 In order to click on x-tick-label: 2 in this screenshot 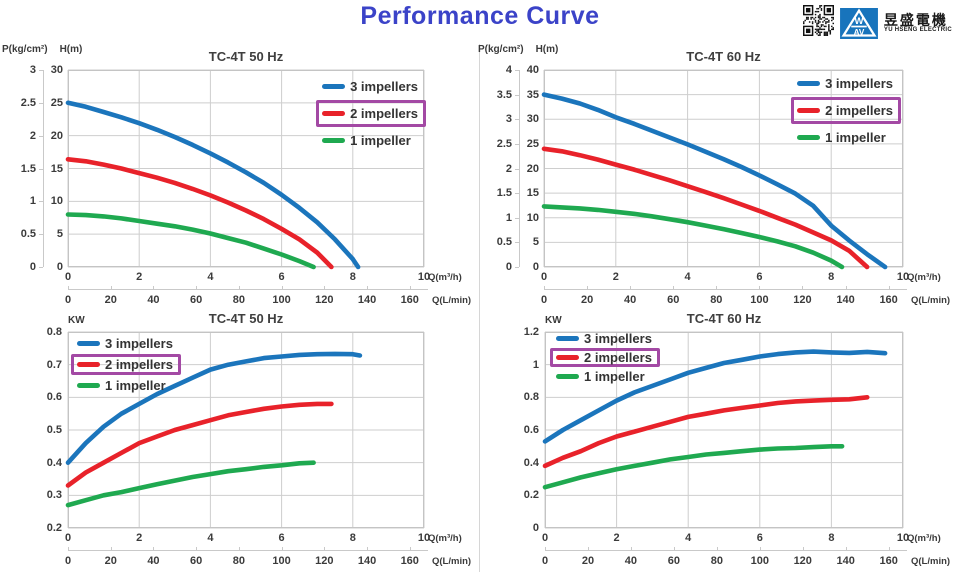, I will do `click(616, 538)`.